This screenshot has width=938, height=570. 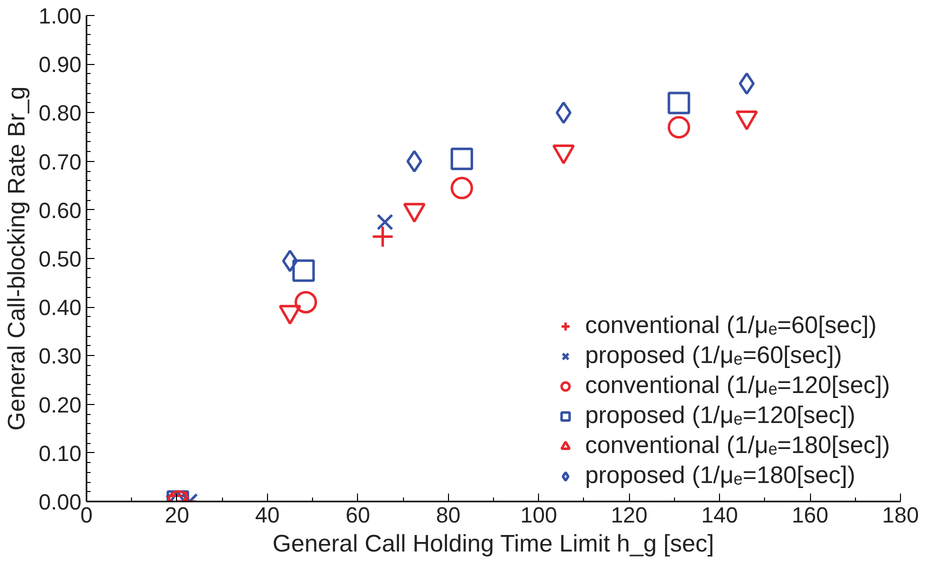 What do you see at coordinates (60, 210) in the screenshot?
I see `y-tick-label: 0.60` at bounding box center [60, 210].